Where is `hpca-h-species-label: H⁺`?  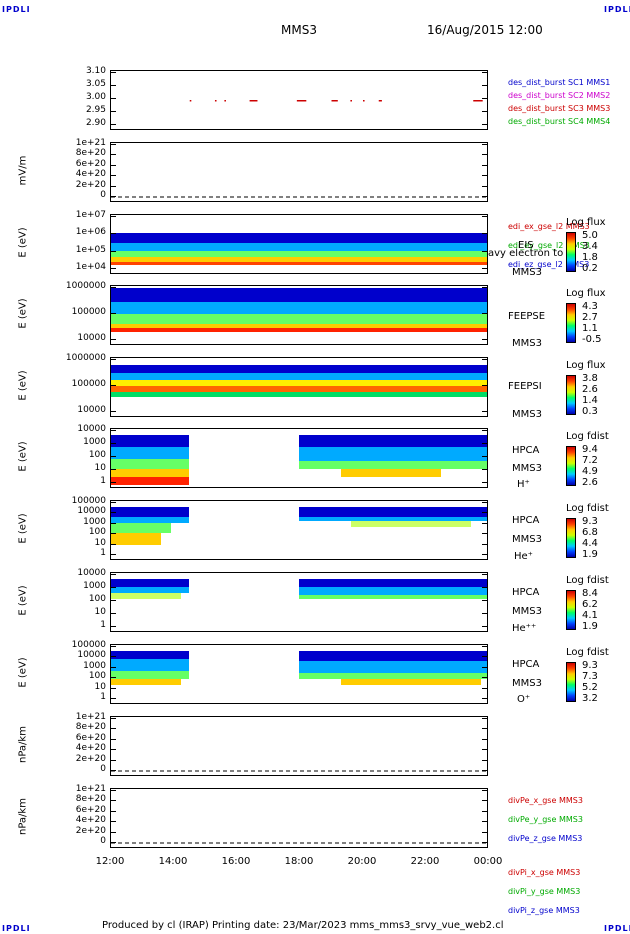 hpca-h-species-label: H⁺ is located at coordinates (523, 484).